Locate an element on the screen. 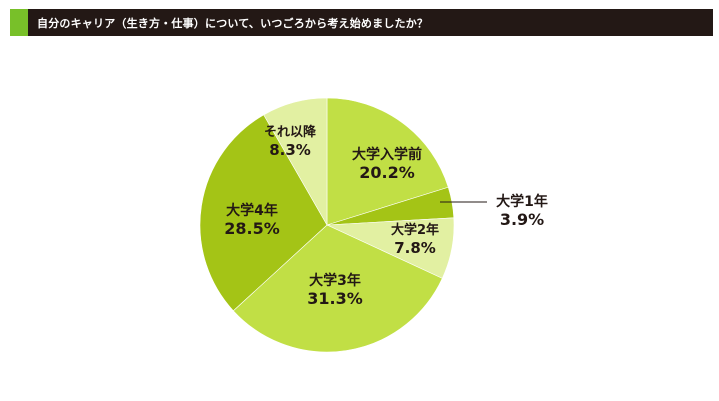  chart-title: 自分のキャリア（生き方・仕事）について、いつごろから考え始めましたか？ is located at coordinates (233, 23).